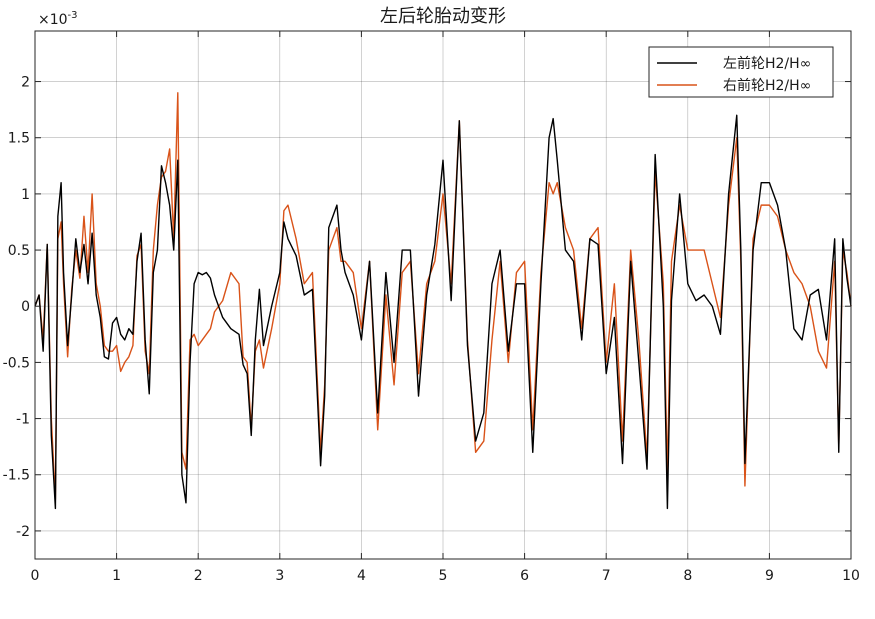 The height and width of the screenshot is (619, 875). I want to click on y-tick-label: 0.5, so click(19, 251).